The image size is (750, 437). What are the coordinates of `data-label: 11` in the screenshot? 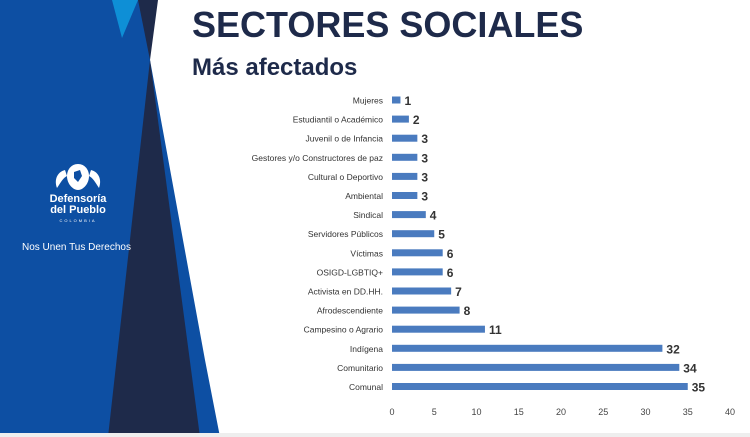 It's located at (495, 330).